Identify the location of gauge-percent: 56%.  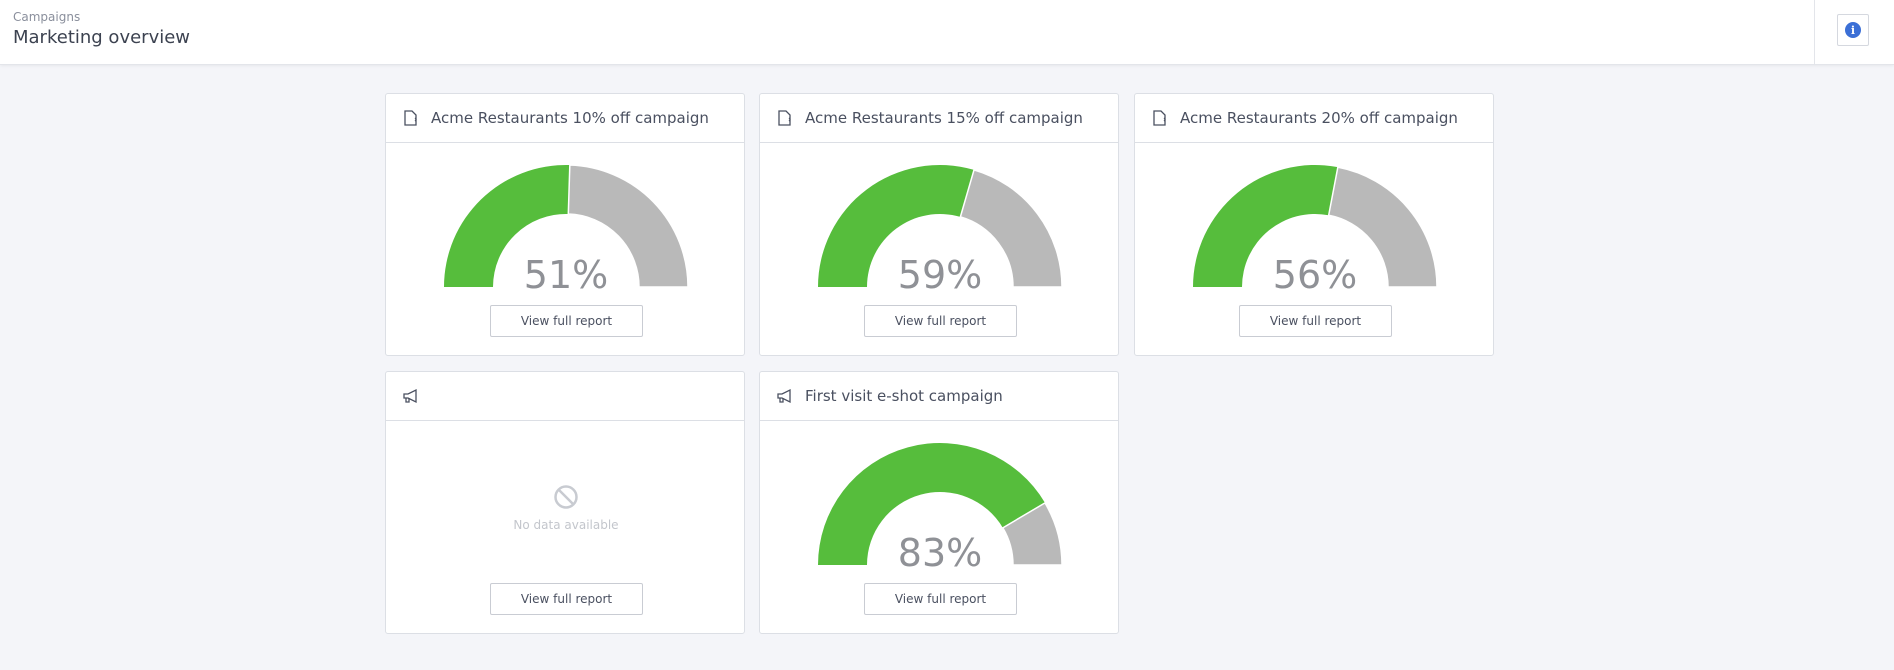
(1315, 275).